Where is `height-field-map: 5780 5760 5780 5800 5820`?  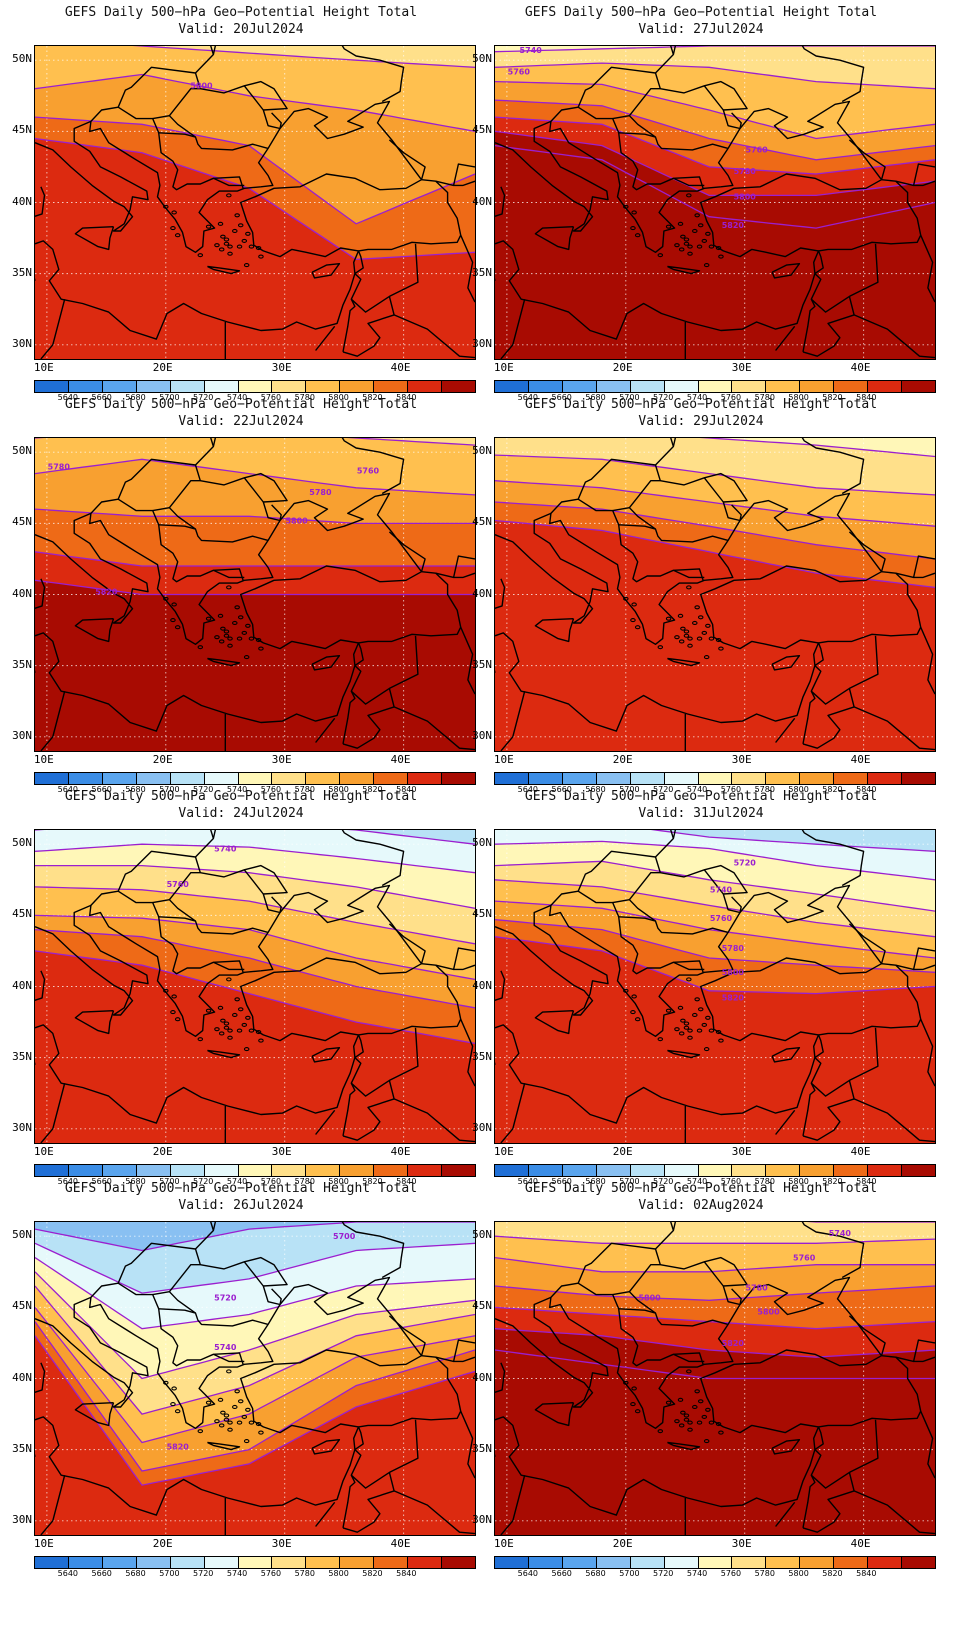 height-field-map: 5780 5760 5780 5800 5820 is located at coordinates (255, 594).